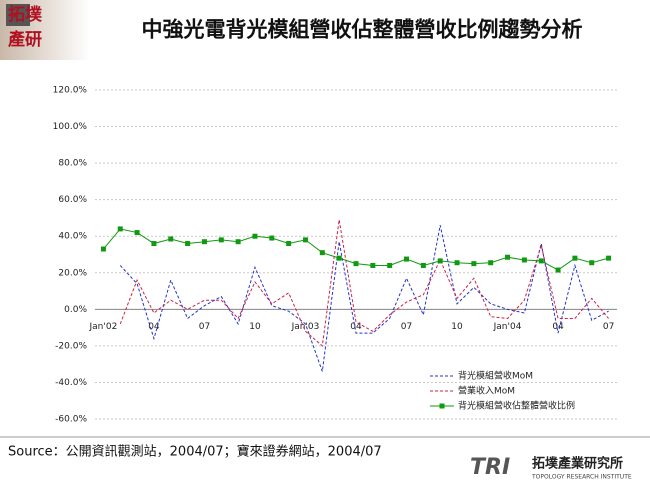  Describe the element at coordinates (486, 391) in the screenshot. I see `legend-label: 營業收入MoM` at that location.